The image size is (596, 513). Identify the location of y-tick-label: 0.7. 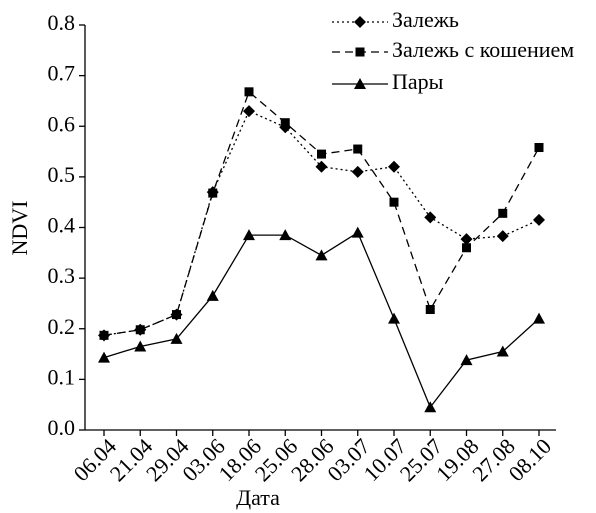
(62, 73).